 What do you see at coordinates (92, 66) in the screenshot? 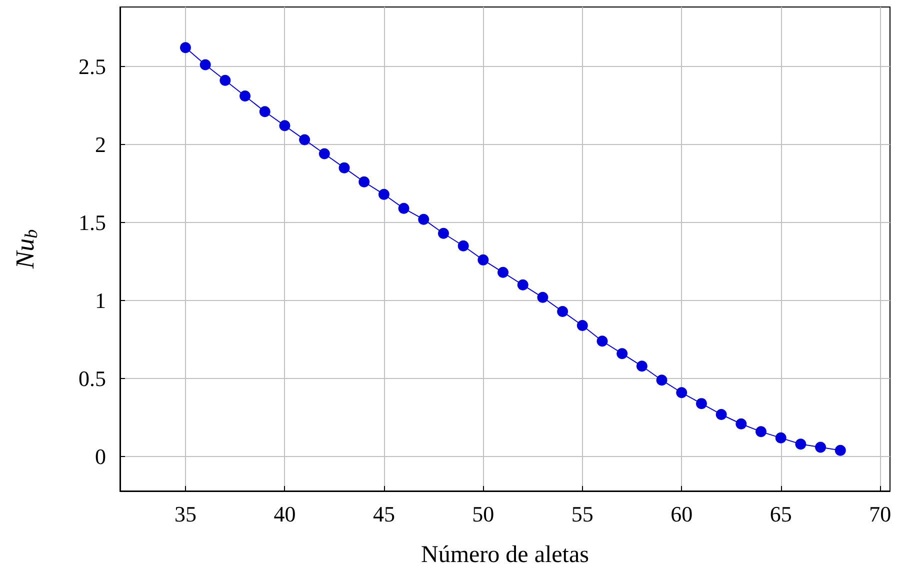
I see `y-tick-label: 2.5` at bounding box center [92, 66].